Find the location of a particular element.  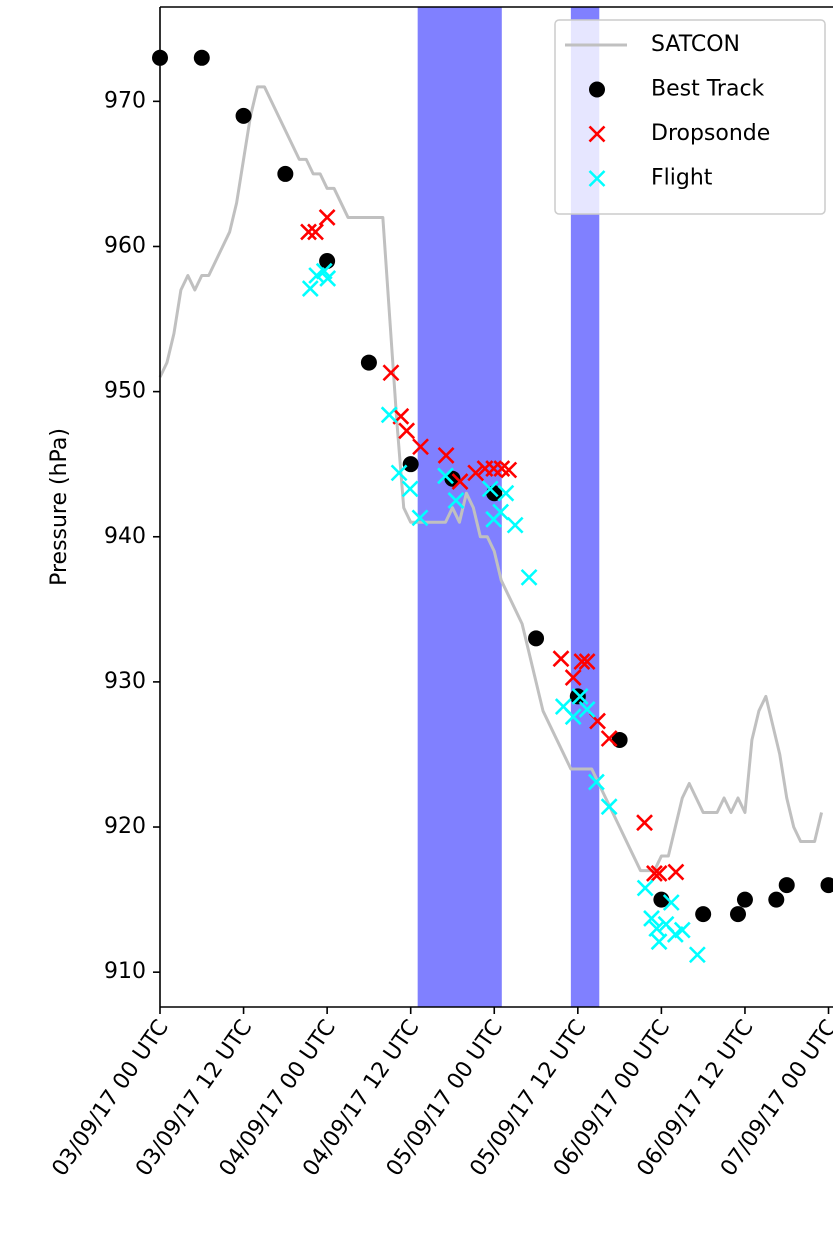

legend-label: Dropsonde is located at coordinates (710, 133).